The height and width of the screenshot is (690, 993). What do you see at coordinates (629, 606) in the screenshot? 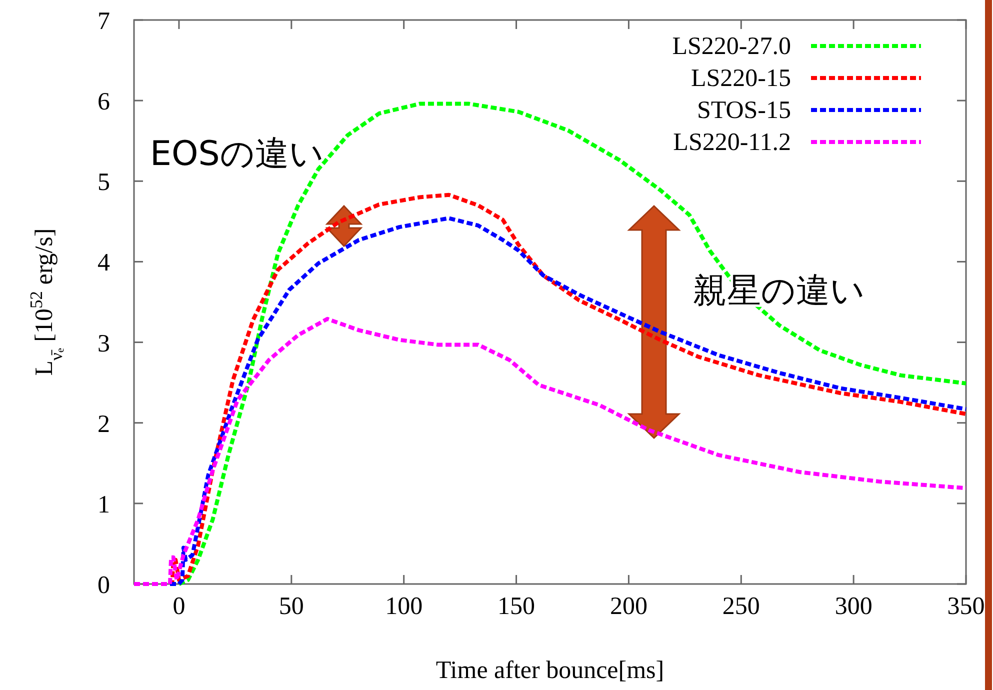
I see `x-tick-label: 200` at bounding box center [629, 606].